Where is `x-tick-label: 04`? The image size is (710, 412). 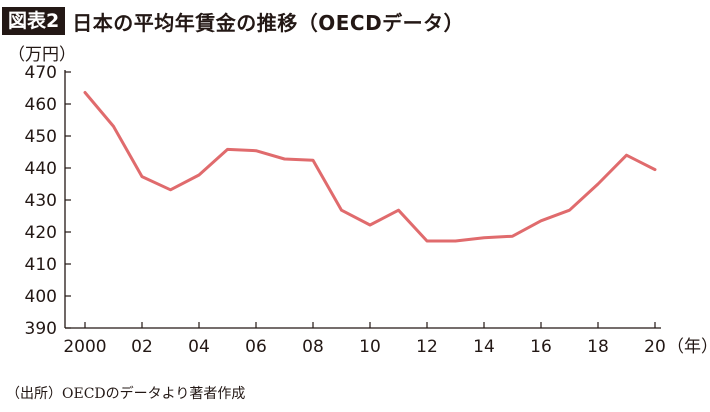 x-tick-label: 04 is located at coordinates (199, 347).